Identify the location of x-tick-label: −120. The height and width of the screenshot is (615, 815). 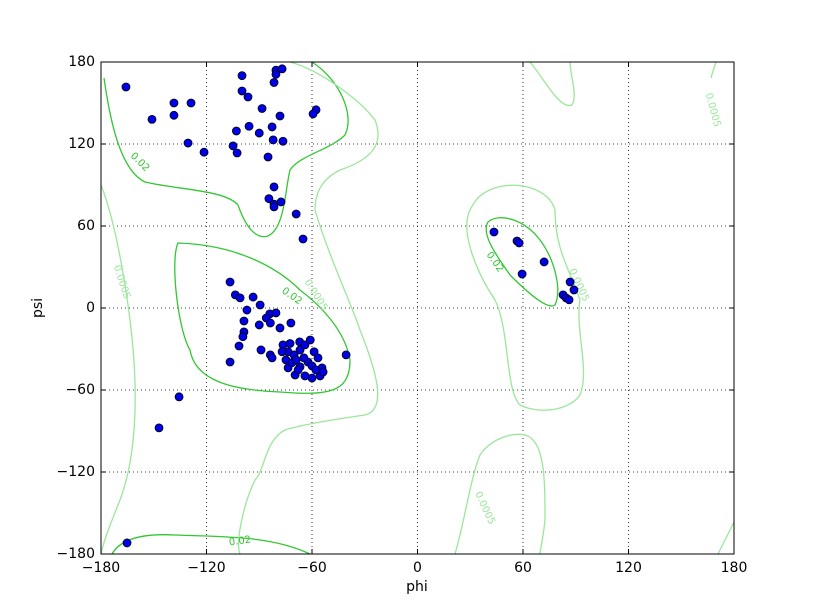
(206, 568).